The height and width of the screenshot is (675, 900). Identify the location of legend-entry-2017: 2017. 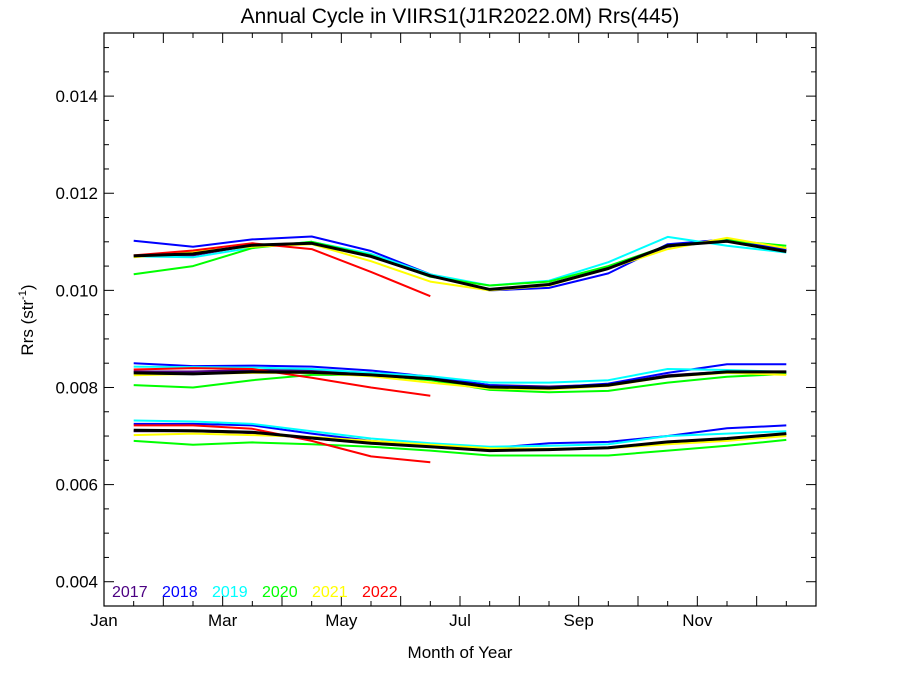
(130, 592).